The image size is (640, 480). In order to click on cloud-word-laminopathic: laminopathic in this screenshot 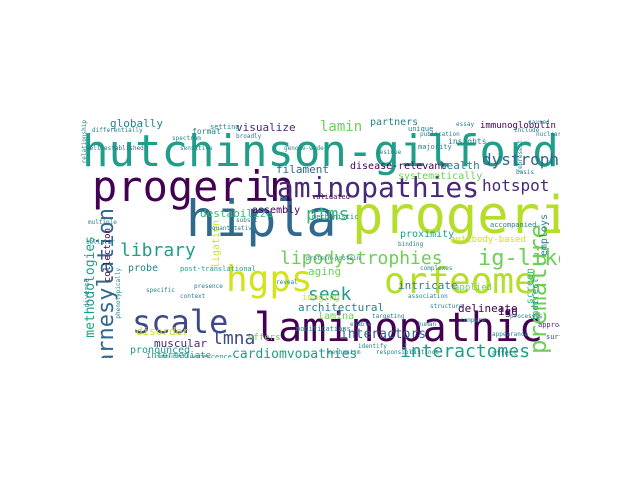, I will do `click(398, 328)`.